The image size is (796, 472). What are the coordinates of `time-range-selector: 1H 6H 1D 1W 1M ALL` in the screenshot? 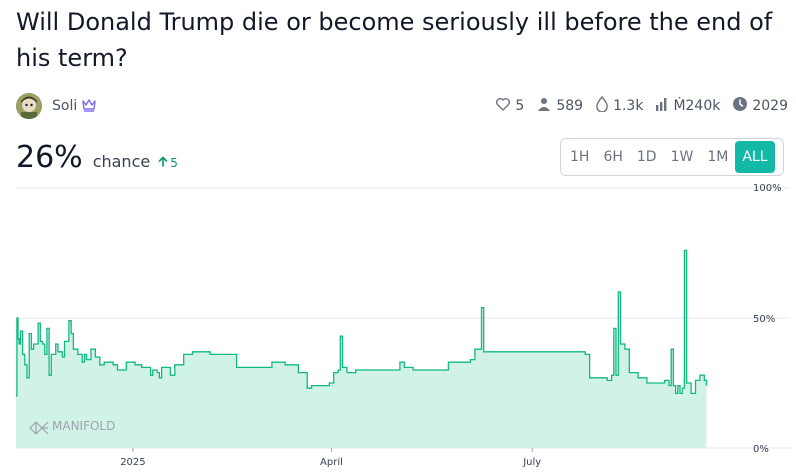 It's located at (672, 157).